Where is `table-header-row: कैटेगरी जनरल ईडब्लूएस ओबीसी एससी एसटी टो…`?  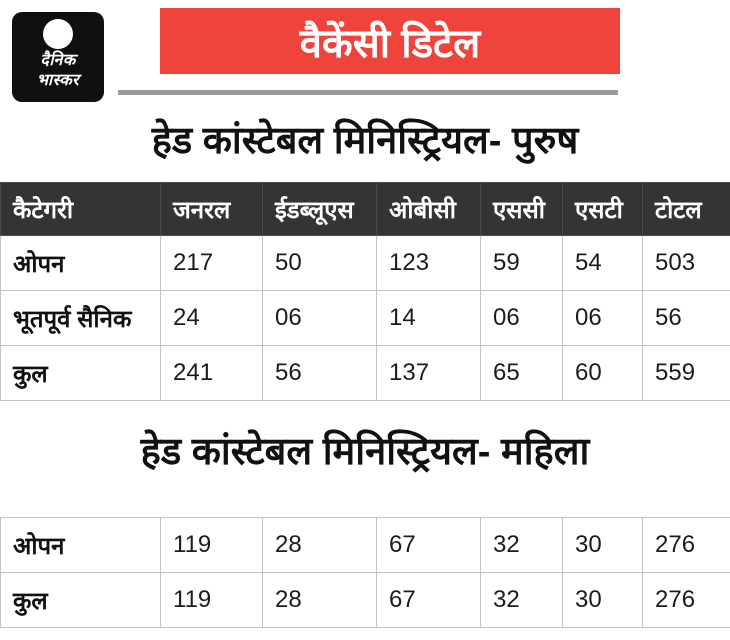 table-header-row: कैटेगरी जनरल ईडब्लूएस ओबीसी एससी एसटी टो… is located at coordinates (365, 209).